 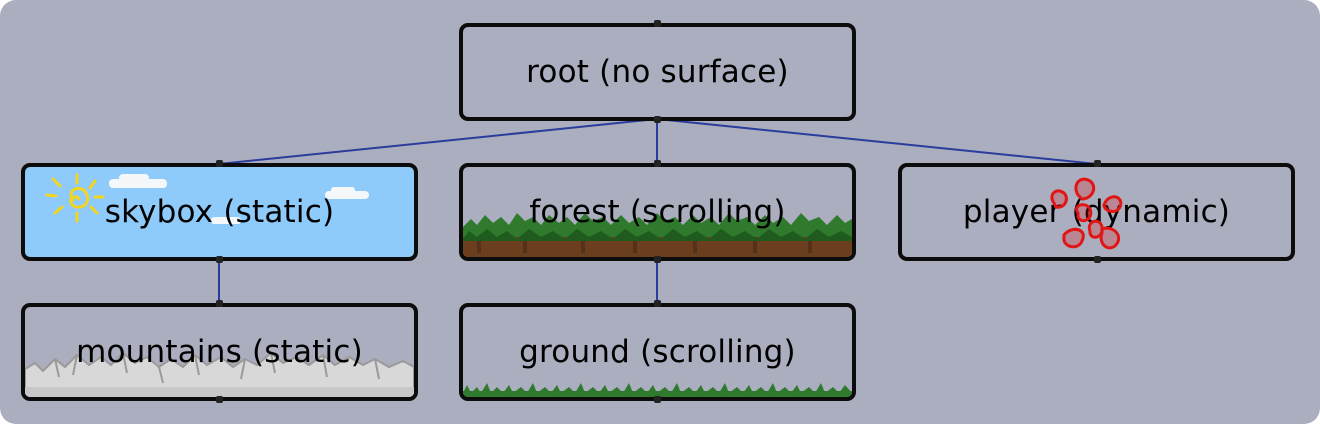 I want to click on node-forest: forest (scrolling), so click(x=657, y=212).